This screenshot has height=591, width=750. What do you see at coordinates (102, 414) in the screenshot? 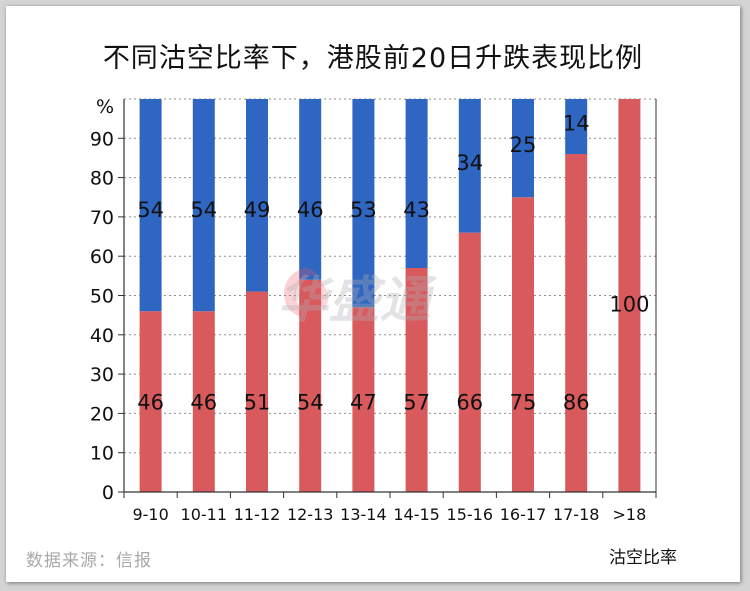
I see `y-tick-label: 20` at bounding box center [102, 414].